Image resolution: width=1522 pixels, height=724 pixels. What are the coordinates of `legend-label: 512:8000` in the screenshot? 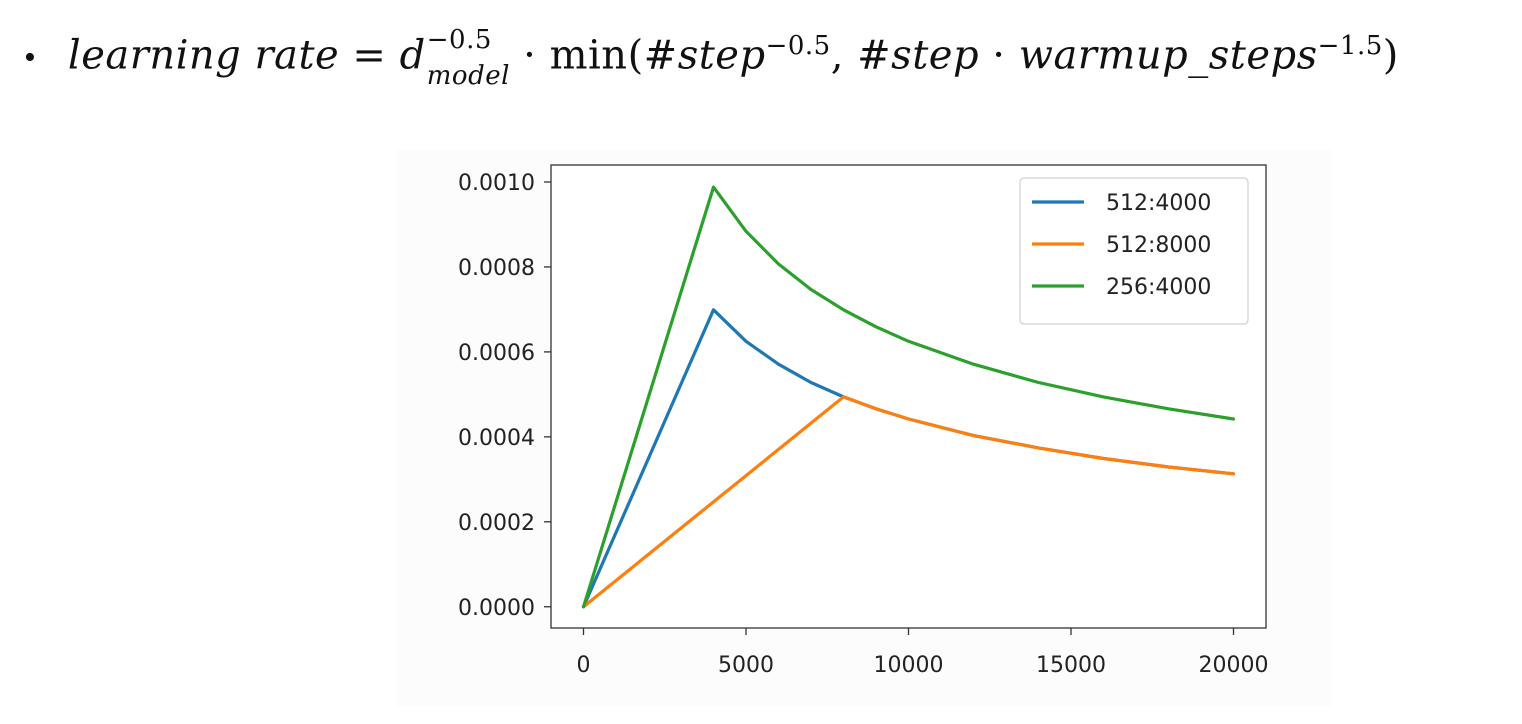 It's located at (1158, 245).